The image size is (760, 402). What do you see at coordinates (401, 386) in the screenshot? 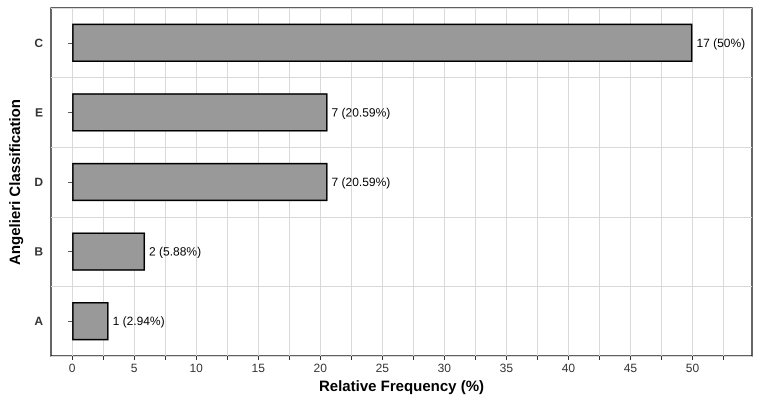
I see `x-axis-title: Relative Frequency (%)` at bounding box center [401, 386].